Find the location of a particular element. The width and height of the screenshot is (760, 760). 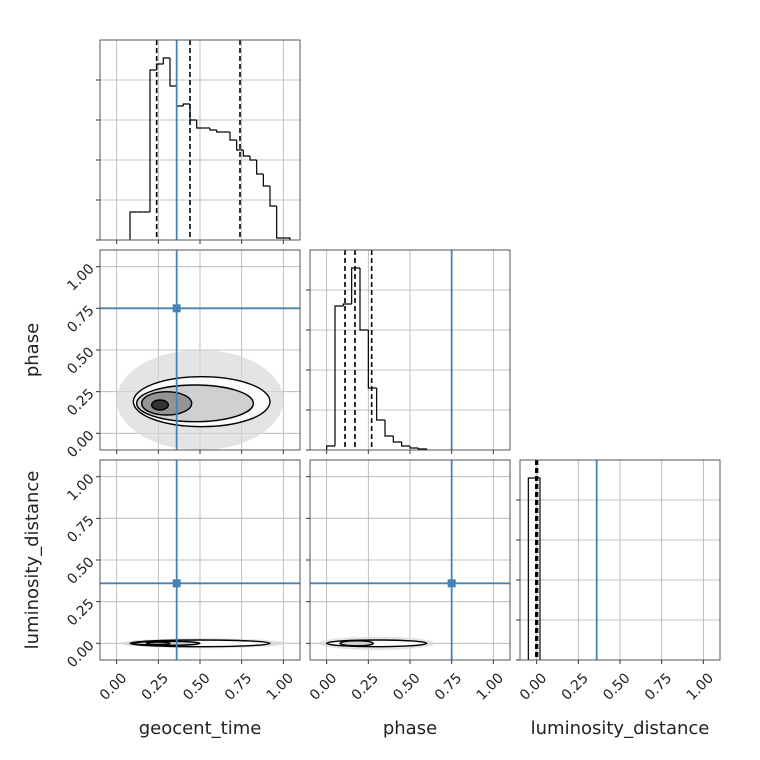

x-axis-title: luminosity_distance is located at coordinates (620, 728).